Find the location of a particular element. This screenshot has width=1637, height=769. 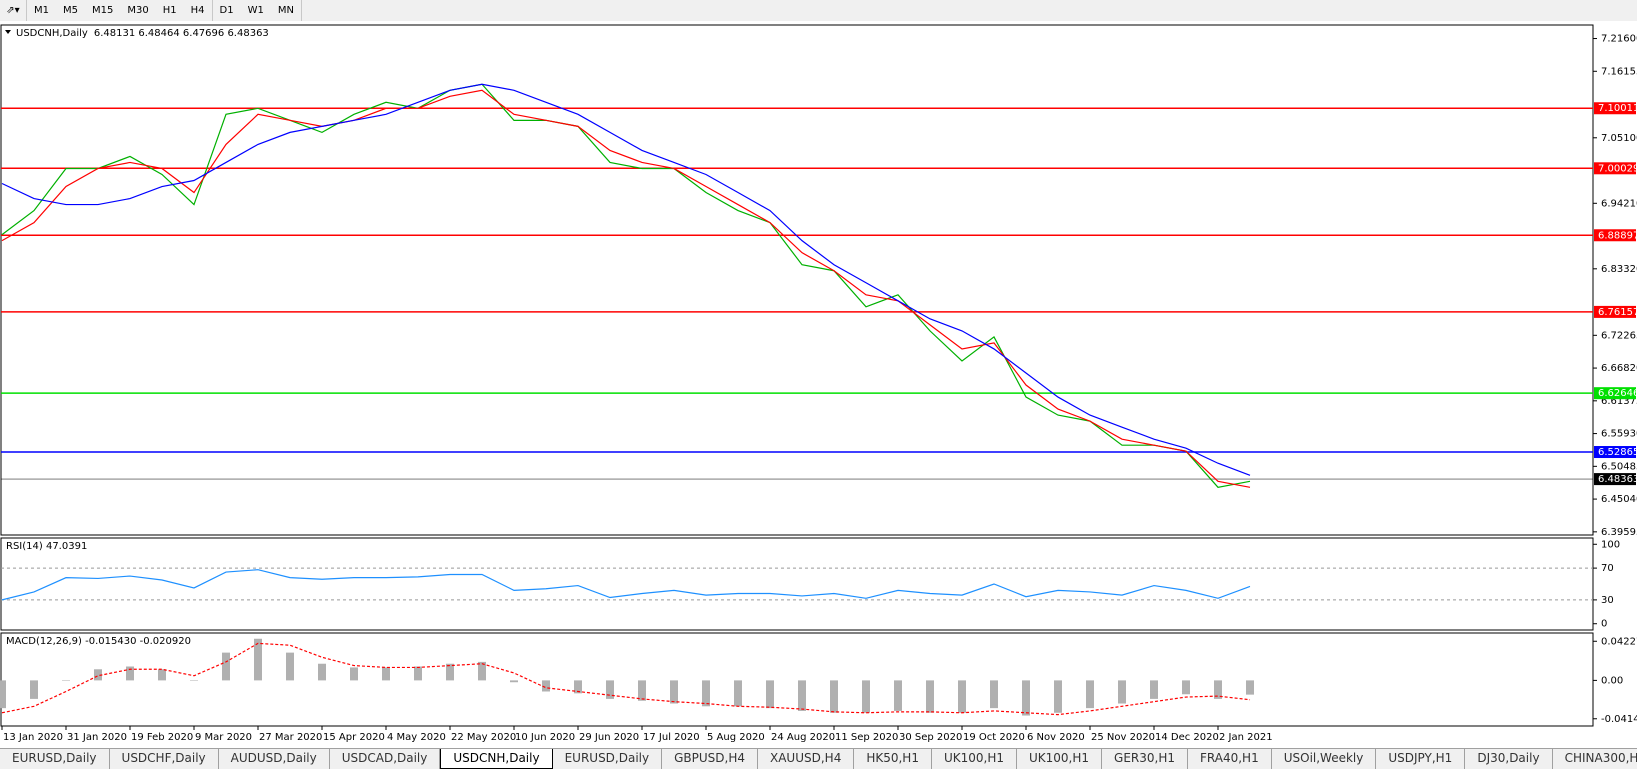

timeframe-button: MN is located at coordinates (286, 10).